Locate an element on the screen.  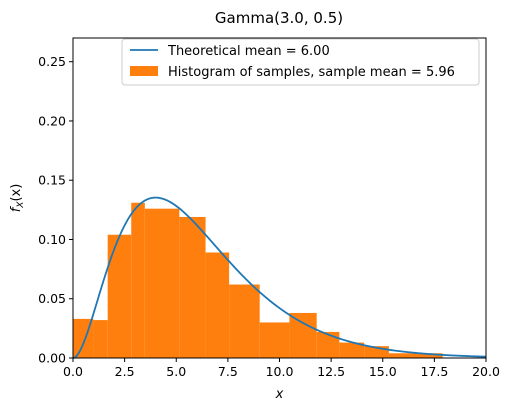
y-tick-label: 0.05 is located at coordinates (52, 298).